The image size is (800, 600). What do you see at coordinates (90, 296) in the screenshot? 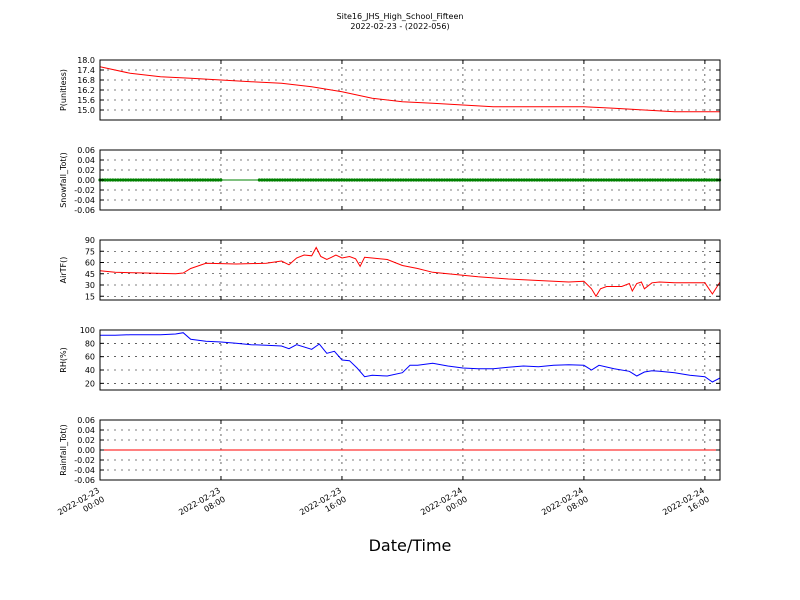
I see `y-tick-label: 15` at bounding box center [90, 296].